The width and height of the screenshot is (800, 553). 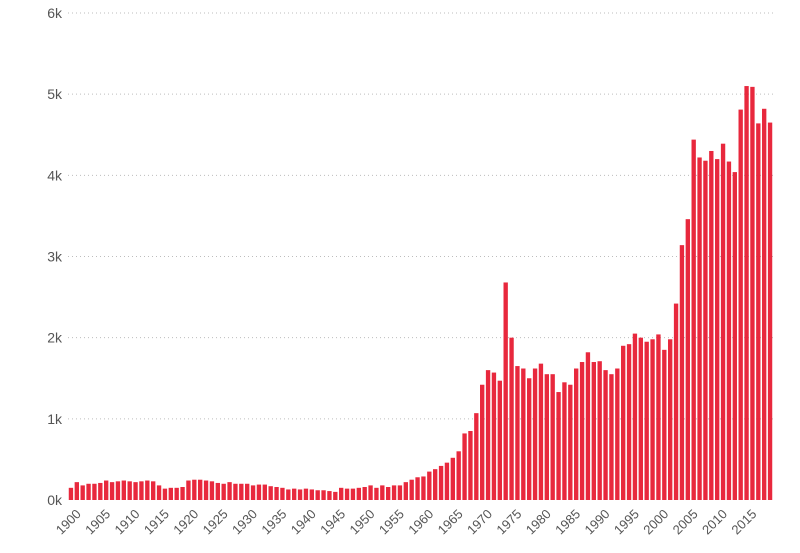 I want to click on bar-2008, so click(x=705, y=330).